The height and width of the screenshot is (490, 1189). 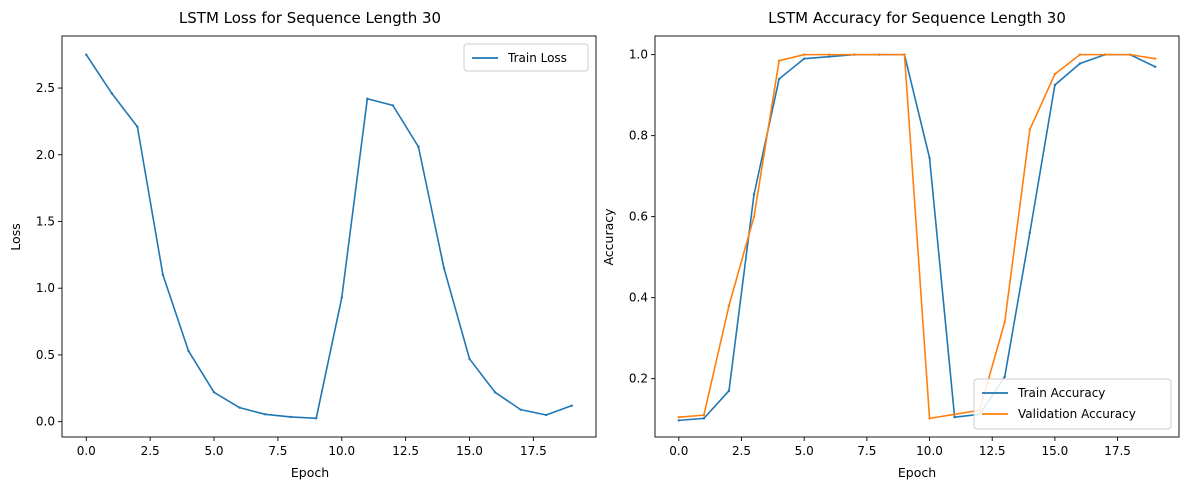 What do you see at coordinates (45, 88) in the screenshot?
I see `loss-y-tick-label: 2.5` at bounding box center [45, 88].